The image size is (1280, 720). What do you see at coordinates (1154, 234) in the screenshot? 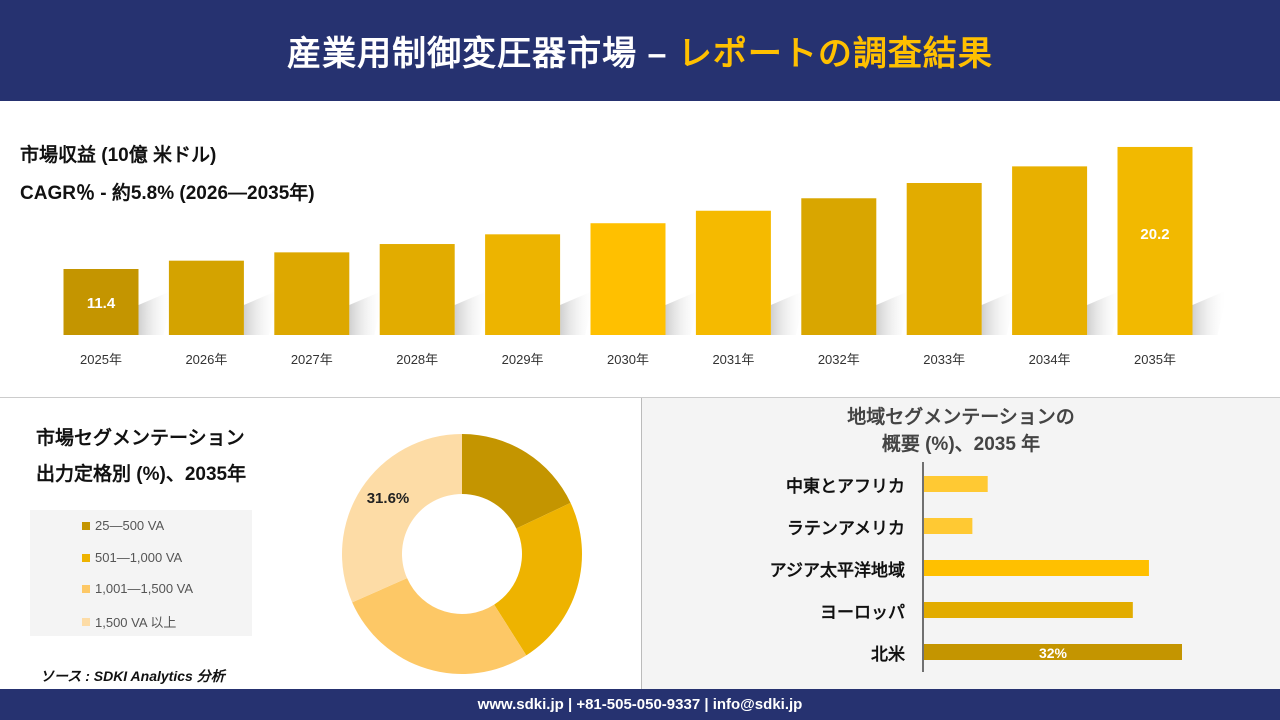
I see `data-label: 20.2` at bounding box center [1154, 234].